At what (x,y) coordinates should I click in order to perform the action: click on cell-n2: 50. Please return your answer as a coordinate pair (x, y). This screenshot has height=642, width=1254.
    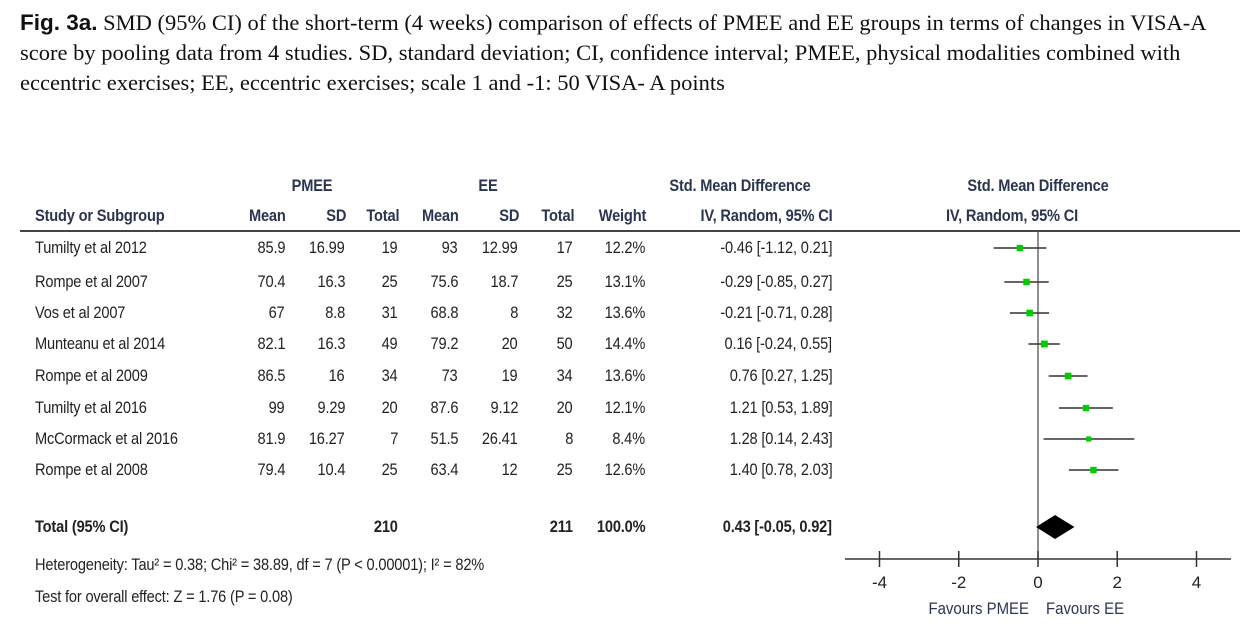
    Looking at the image, I should click on (565, 343).